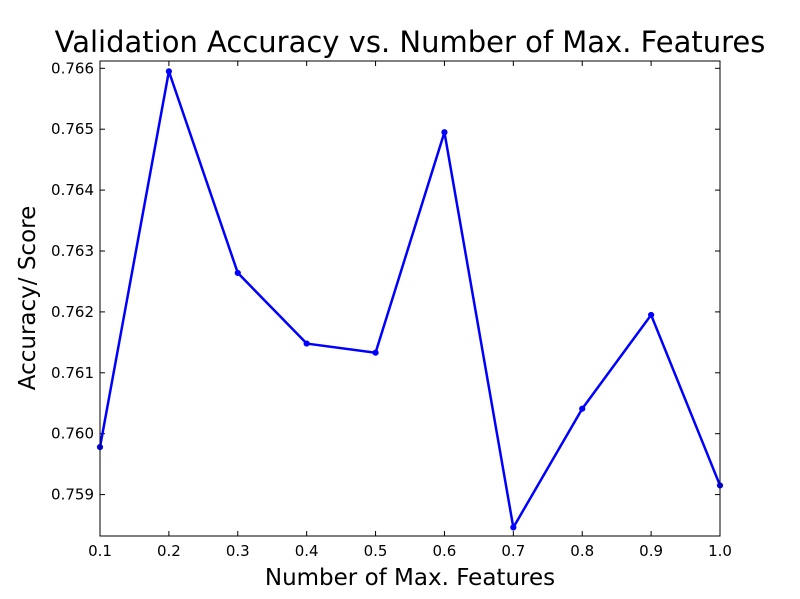  I want to click on x-tick-label: 0.2, so click(169, 551).